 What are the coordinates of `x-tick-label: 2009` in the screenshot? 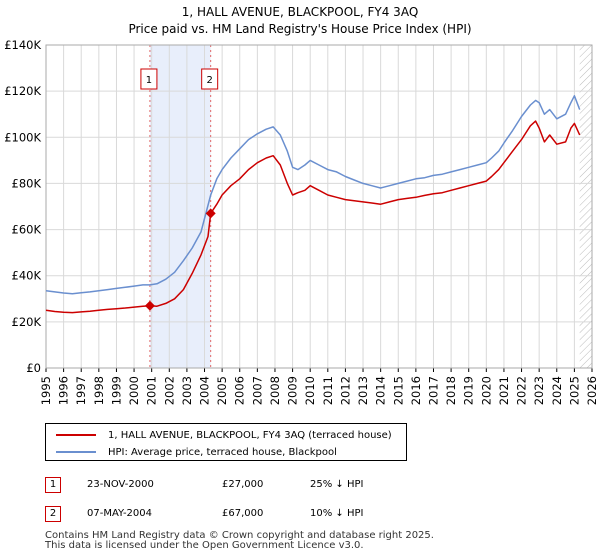 It's located at (293, 390).